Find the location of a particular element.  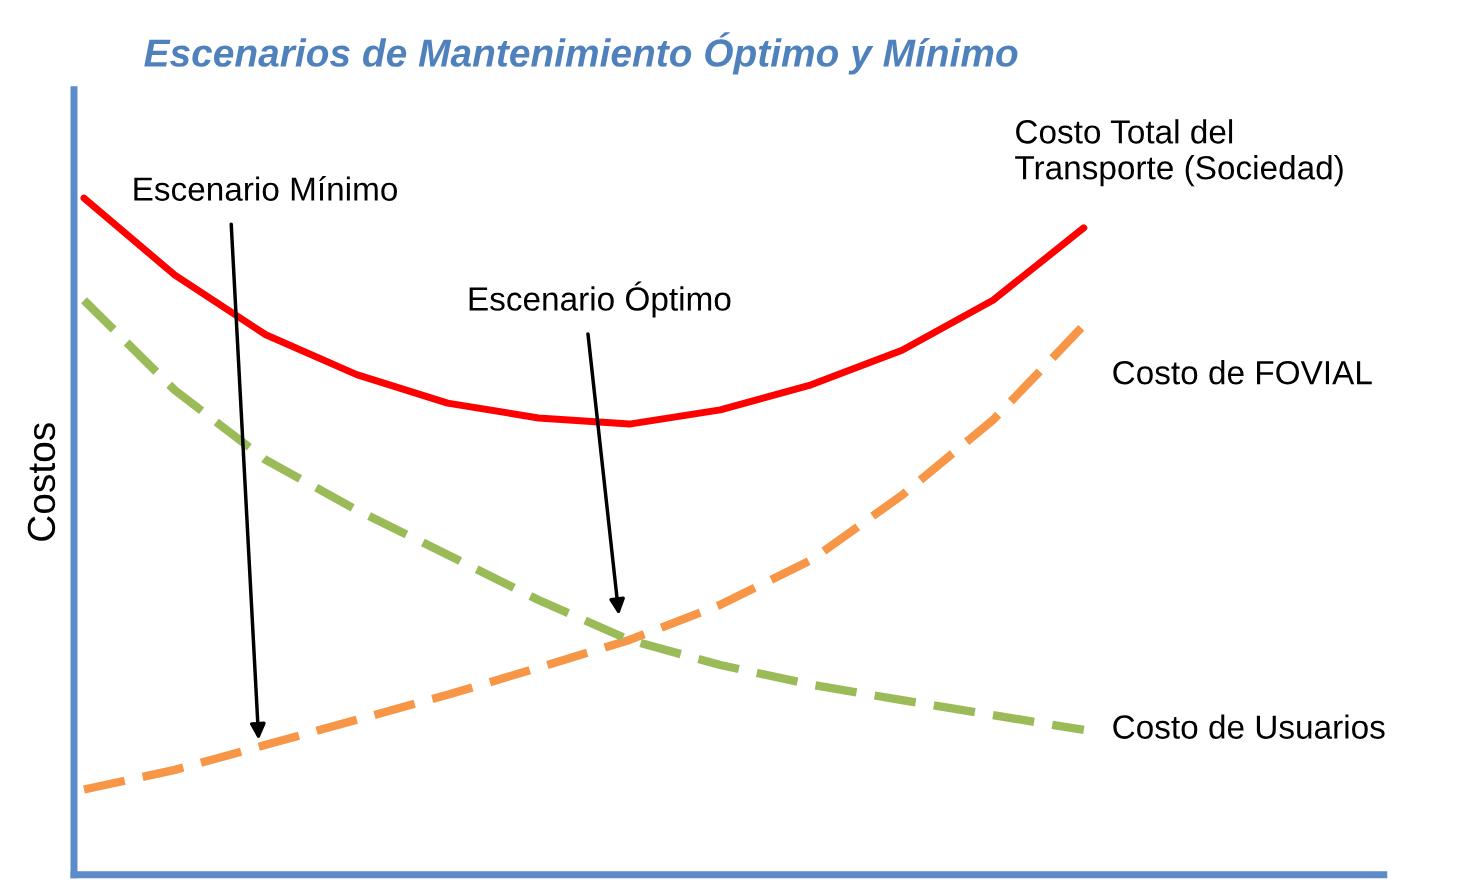

series-label: Costo de FOVIAL is located at coordinates (1242, 372).